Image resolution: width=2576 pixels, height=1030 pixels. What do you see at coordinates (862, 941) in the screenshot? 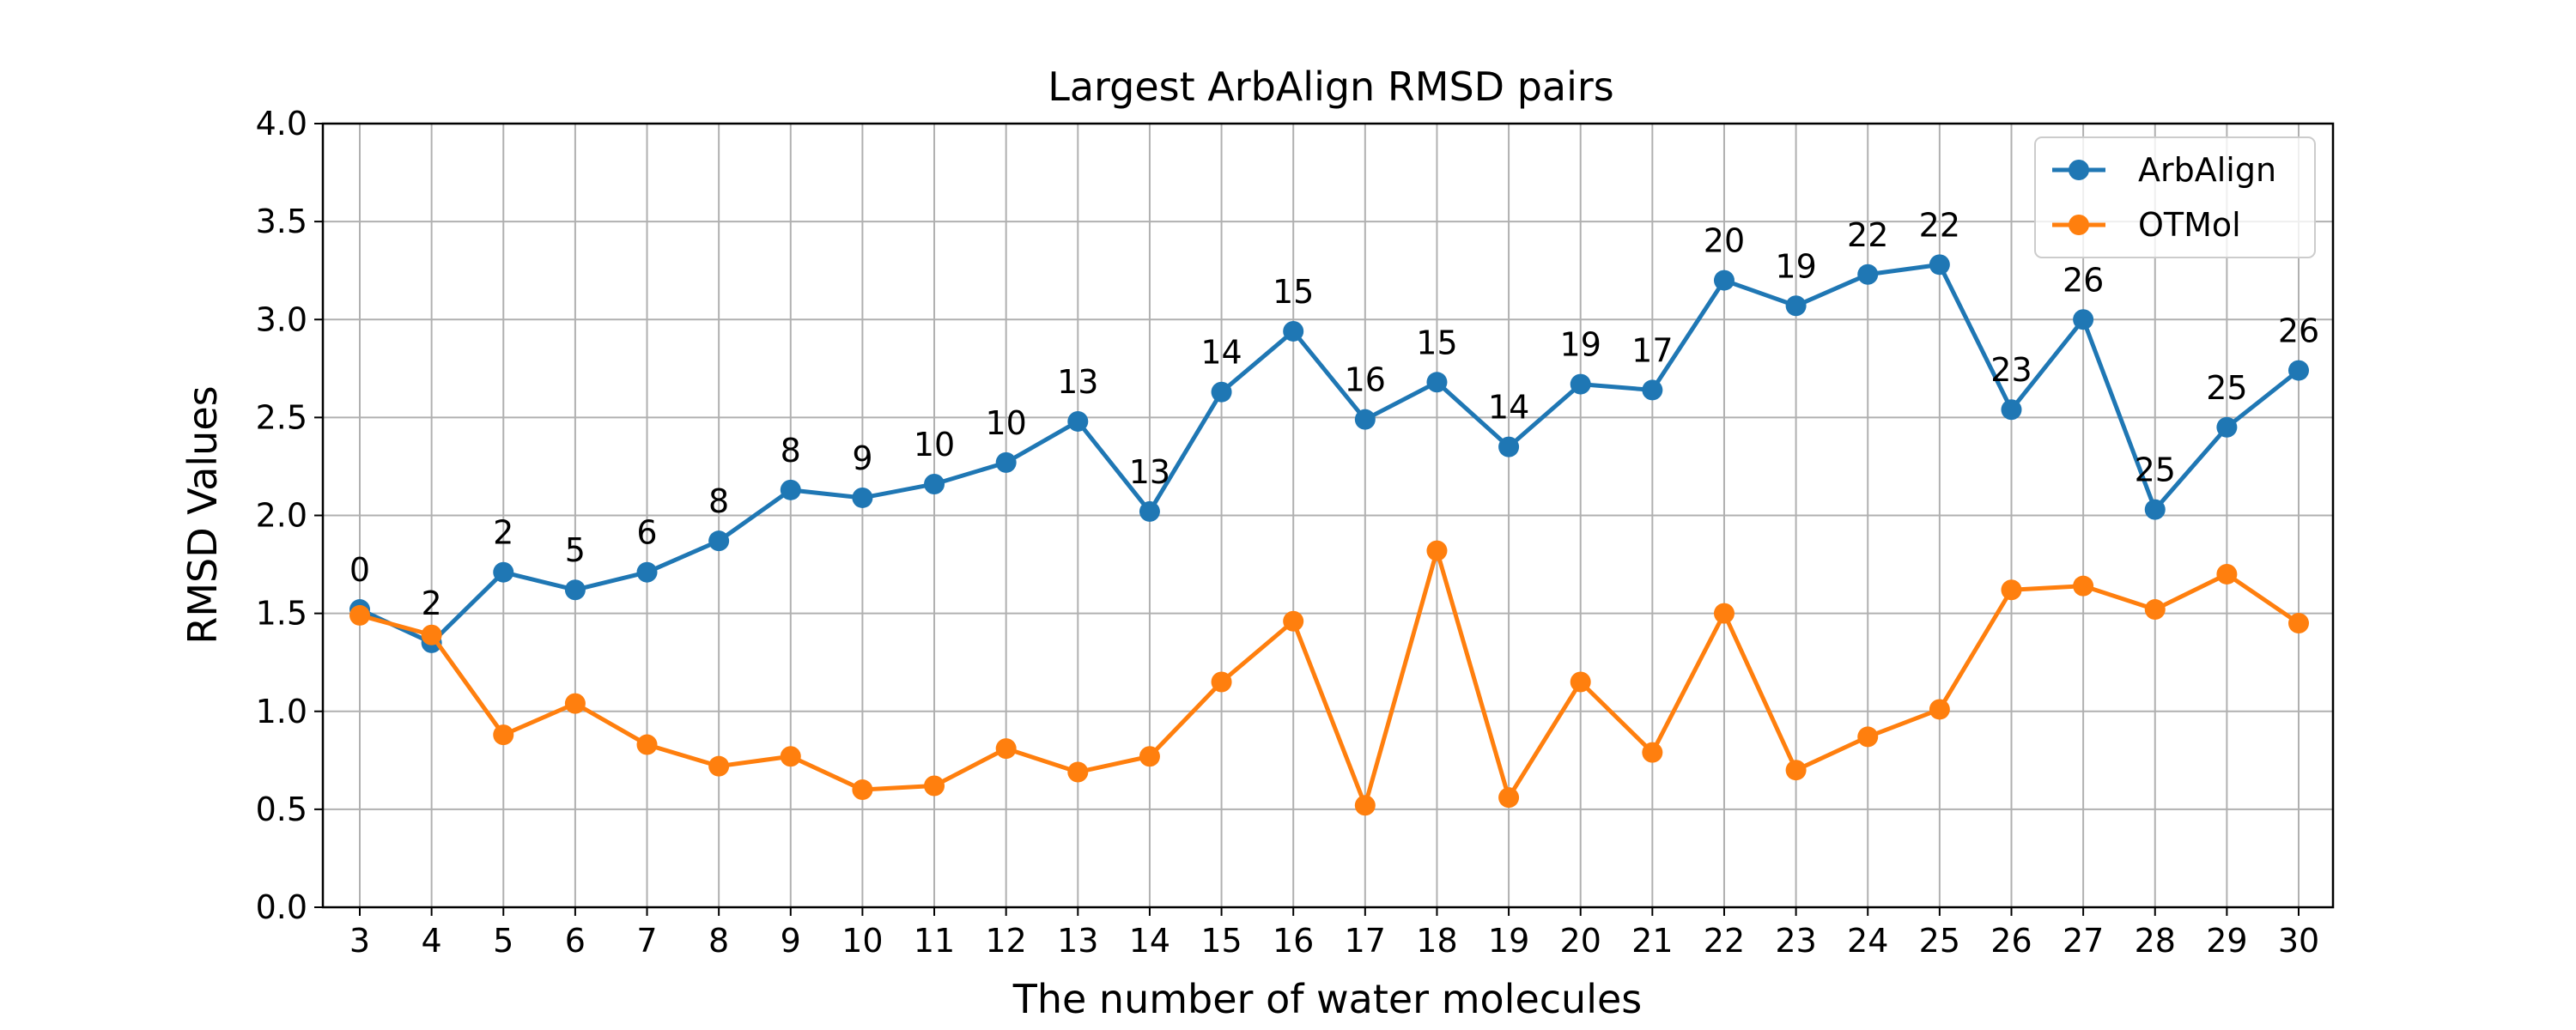
I see `x-tick-label: 10` at bounding box center [862, 941].